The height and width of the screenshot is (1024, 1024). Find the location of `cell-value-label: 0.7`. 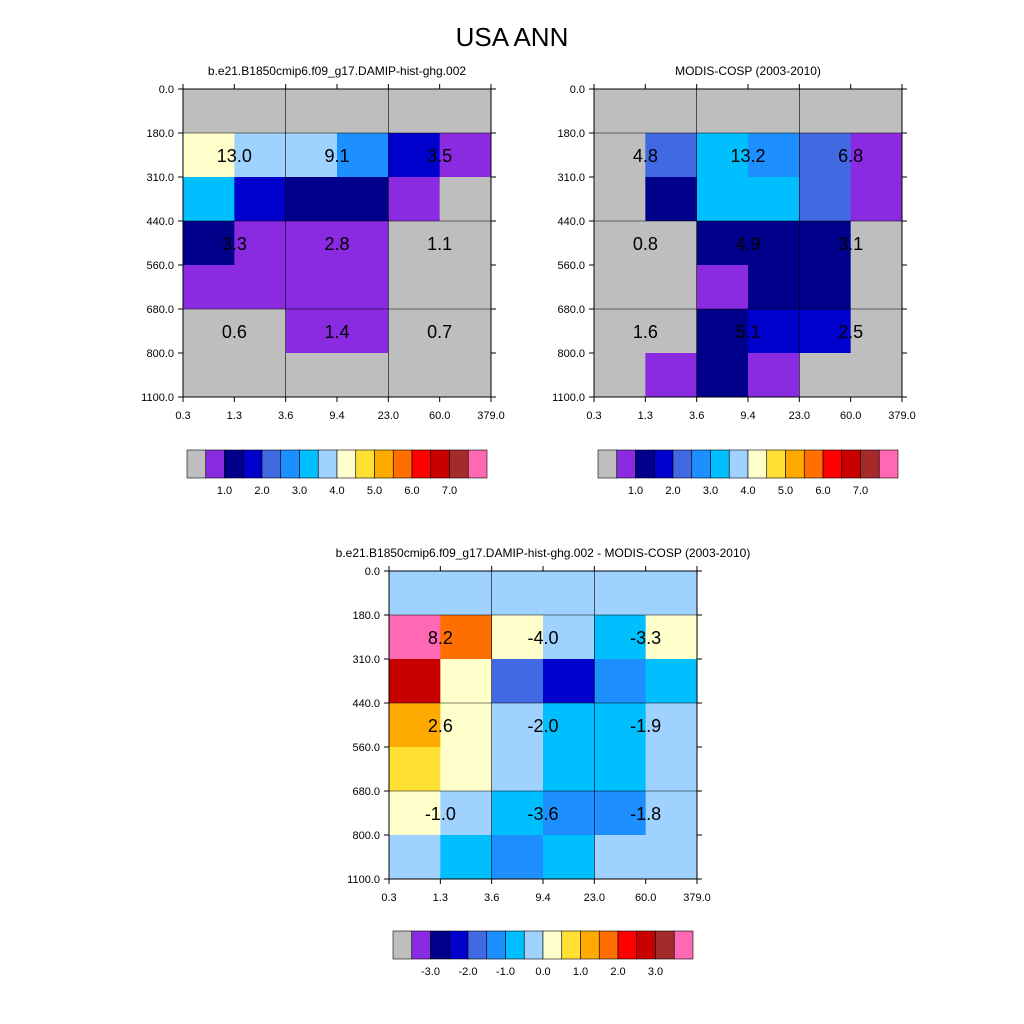

cell-value-label: 0.7 is located at coordinates (439, 332).